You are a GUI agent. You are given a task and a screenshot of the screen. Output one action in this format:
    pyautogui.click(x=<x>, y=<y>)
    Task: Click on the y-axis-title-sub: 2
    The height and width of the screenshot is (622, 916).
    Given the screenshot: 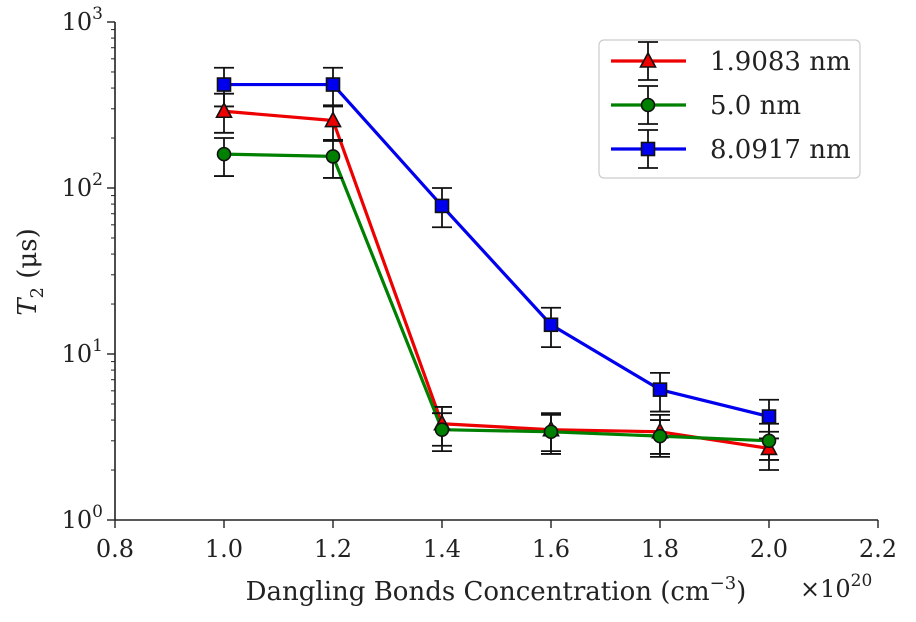 What is the action you would take?
    pyautogui.click(x=37, y=292)
    